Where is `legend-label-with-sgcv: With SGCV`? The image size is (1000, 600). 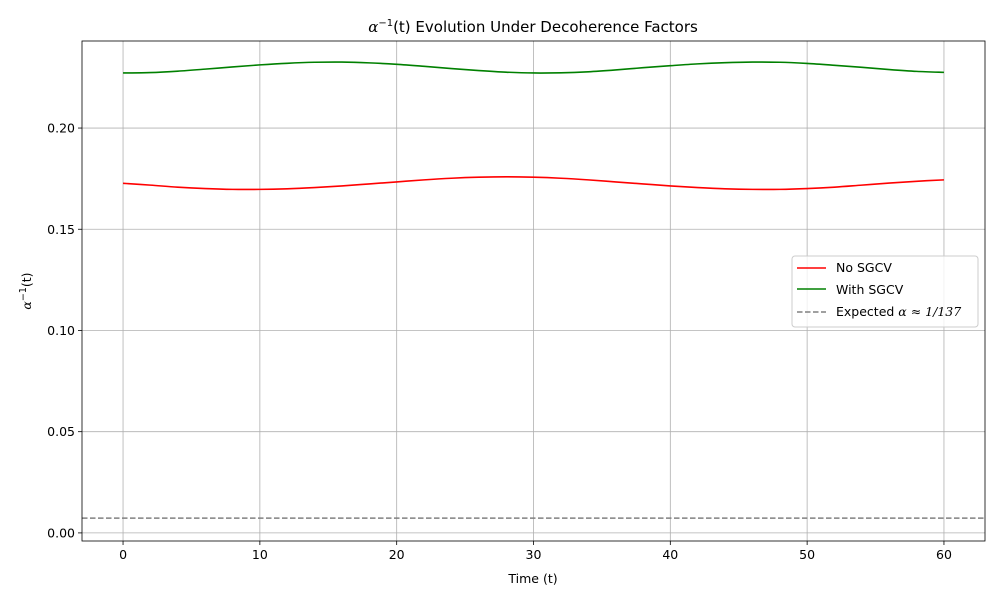
legend-label-with-sgcv: With SGCV is located at coordinates (870, 289).